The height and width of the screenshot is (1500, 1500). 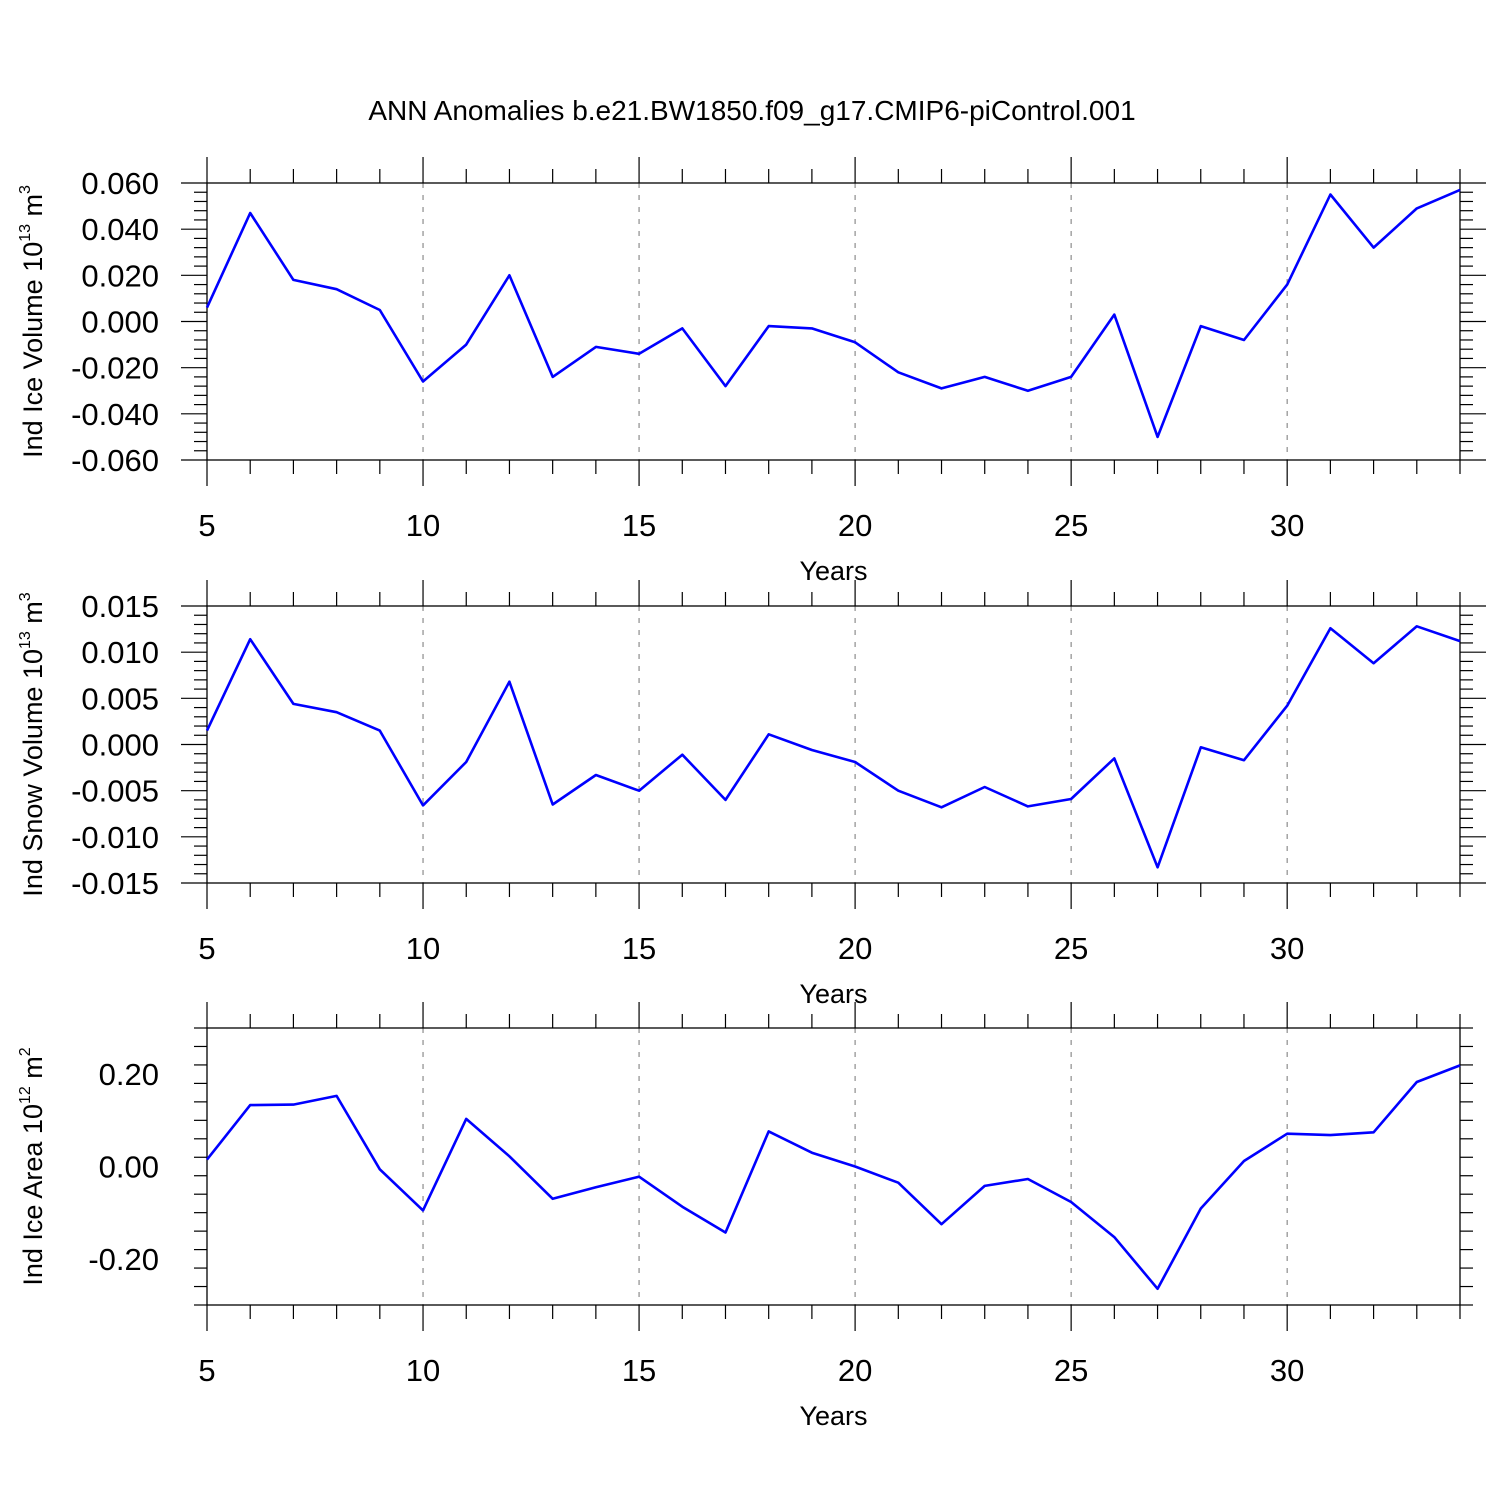 What do you see at coordinates (120, 606) in the screenshot?
I see `y-tick-label: 0.015` at bounding box center [120, 606].